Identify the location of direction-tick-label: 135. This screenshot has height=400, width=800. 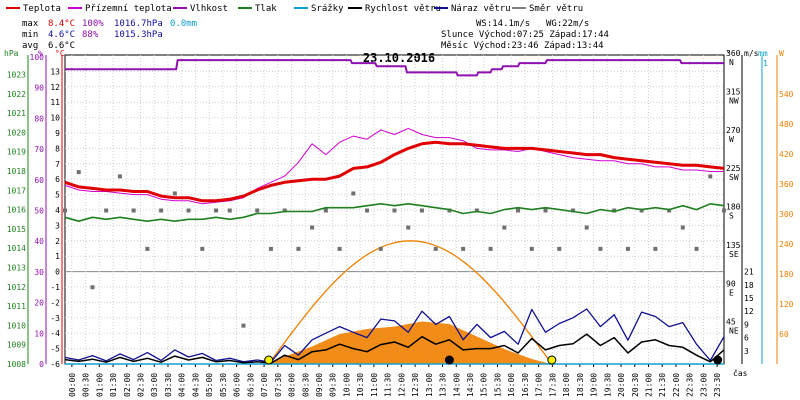
(733, 245).